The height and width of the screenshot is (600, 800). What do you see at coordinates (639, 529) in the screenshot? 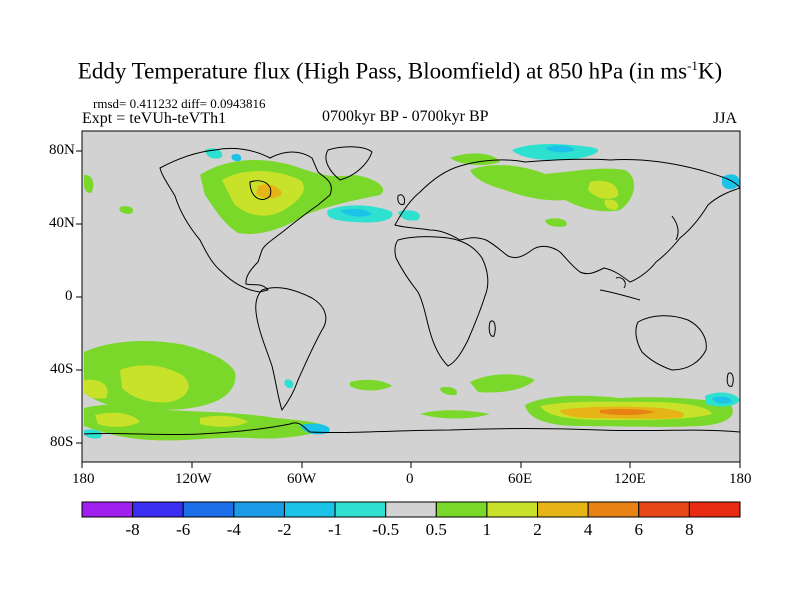
I see `colorbar-label: 6` at bounding box center [639, 529].